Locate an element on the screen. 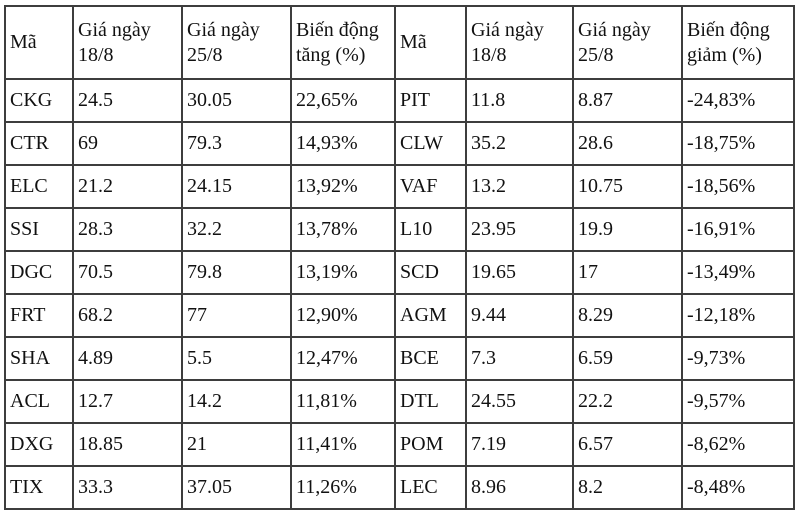  table-row: CKG 24.5 30.05 22,65% PIT 11.8 8.87 -24,83% is located at coordinates (399, 100).